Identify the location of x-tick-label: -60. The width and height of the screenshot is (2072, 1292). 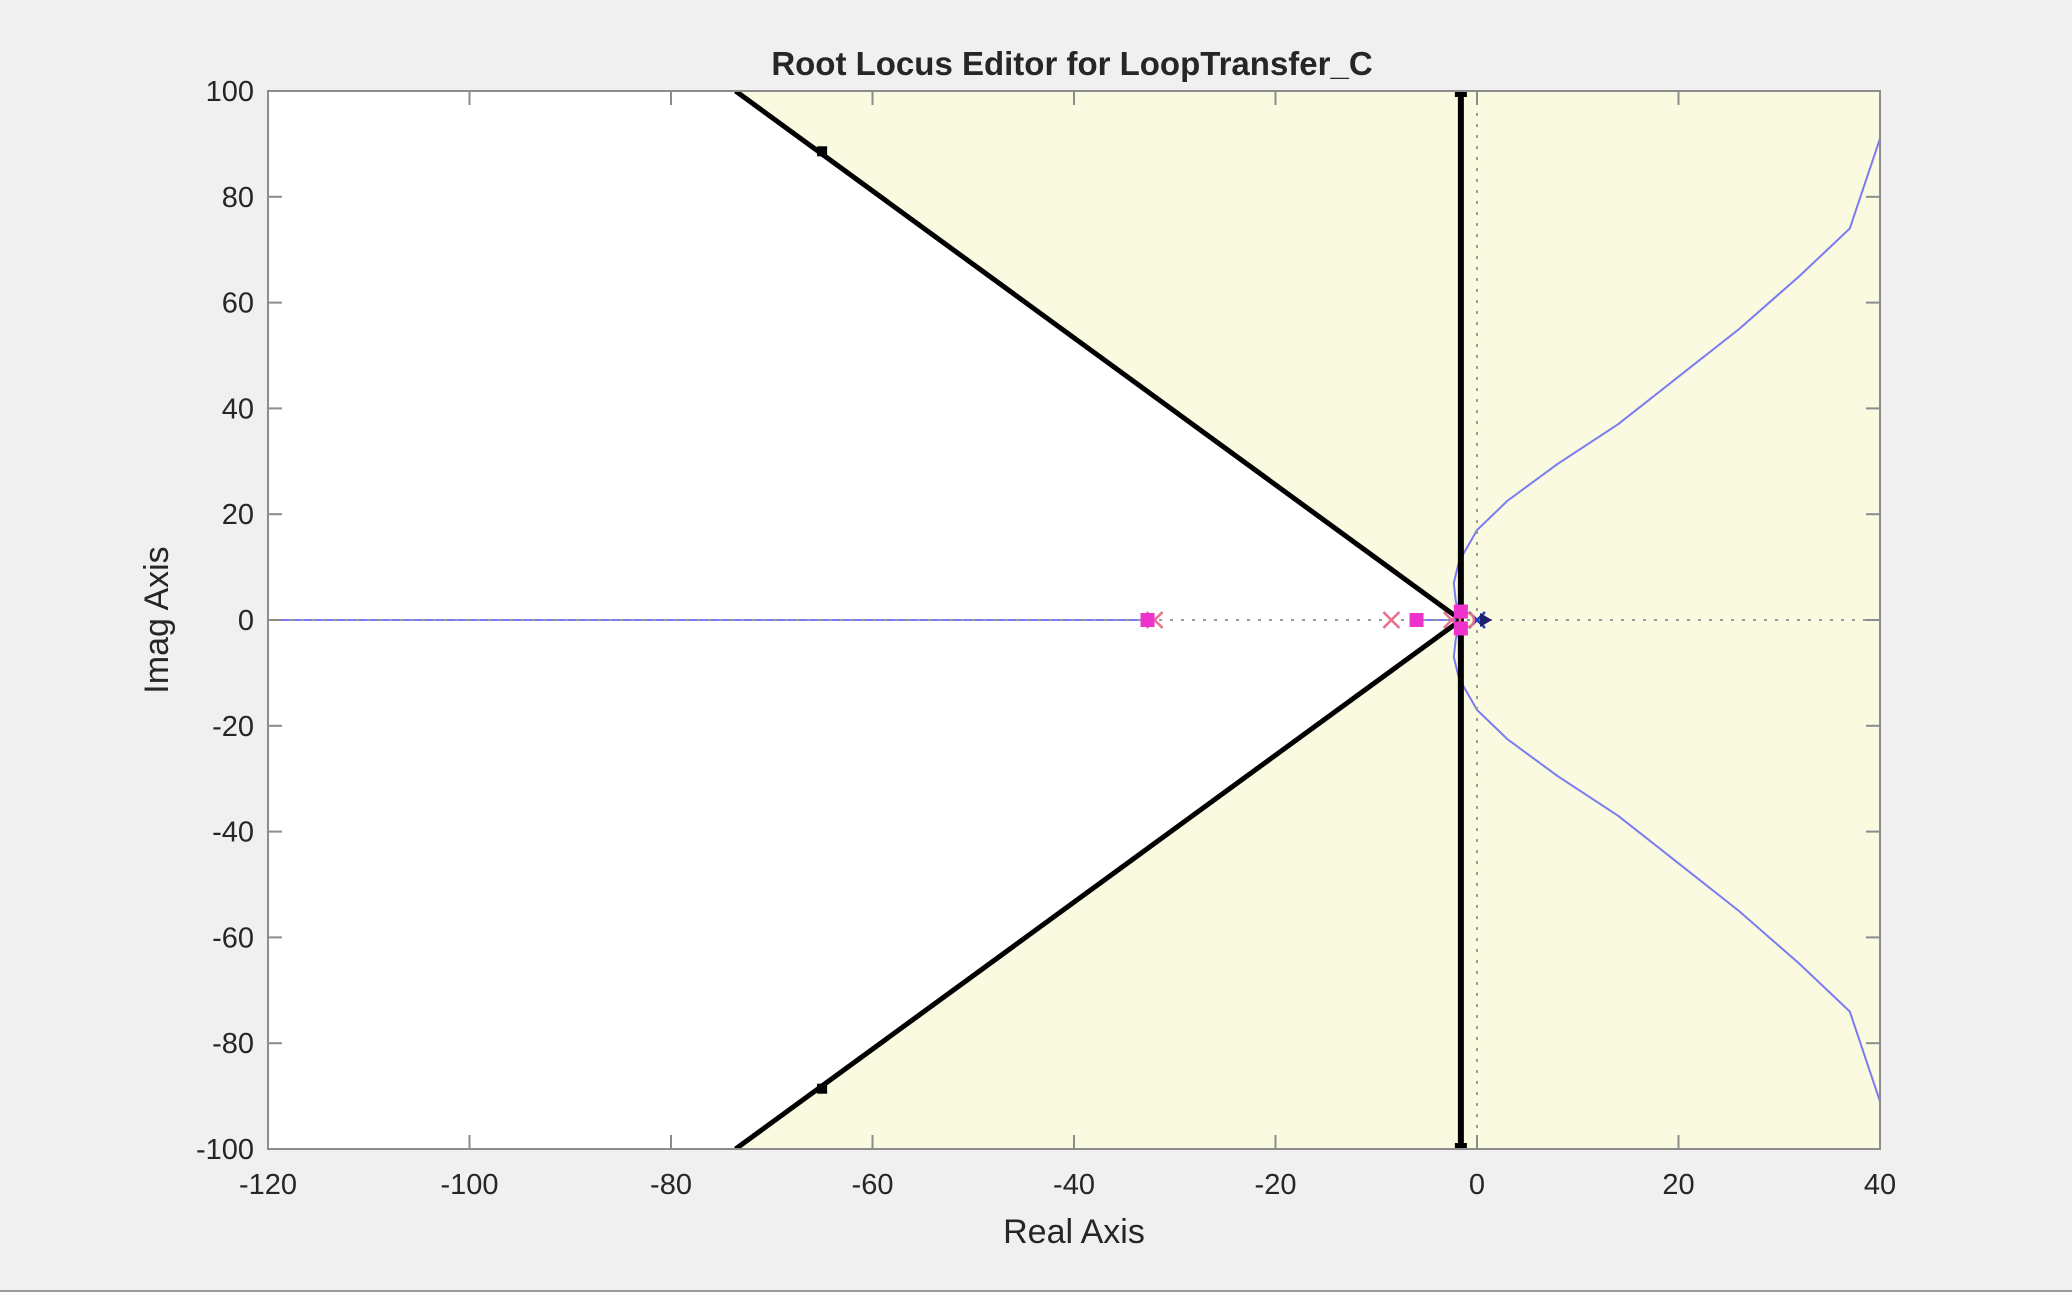
(873, 1185).